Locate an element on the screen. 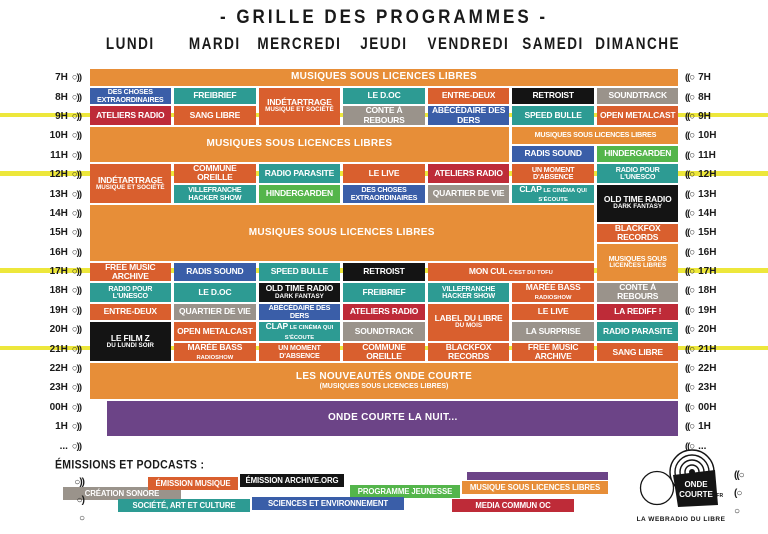  program-subtitle: DARK FANTASY is located at coordinates (299, 296).